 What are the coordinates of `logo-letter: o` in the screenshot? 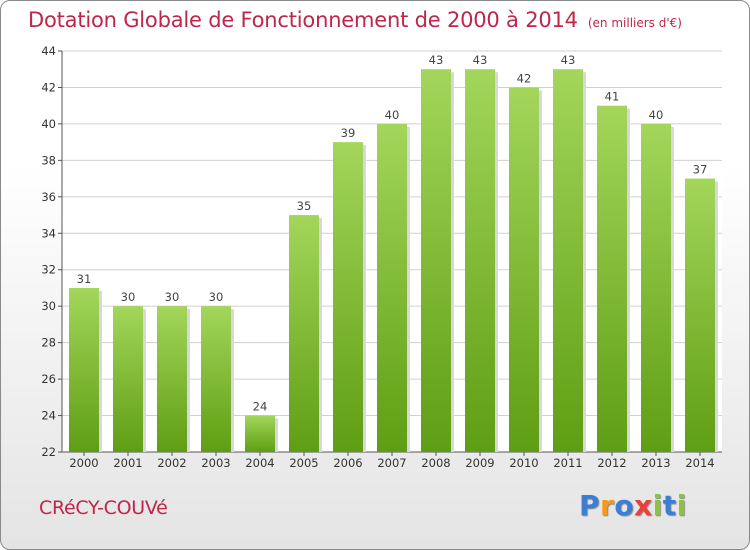 It's located at (624, 505).